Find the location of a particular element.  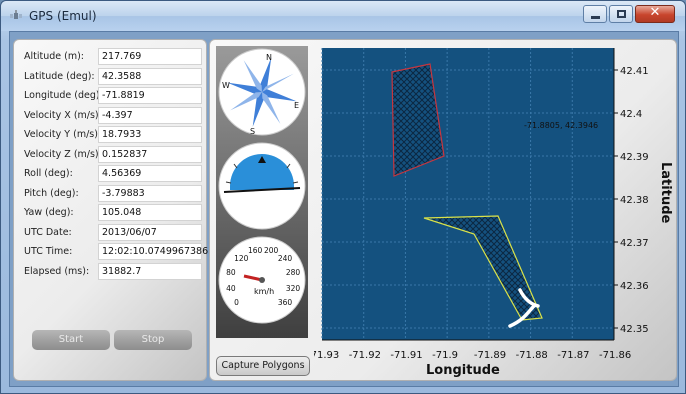

telemetry-label: UTC Time: is located at coordinates (48, 251).